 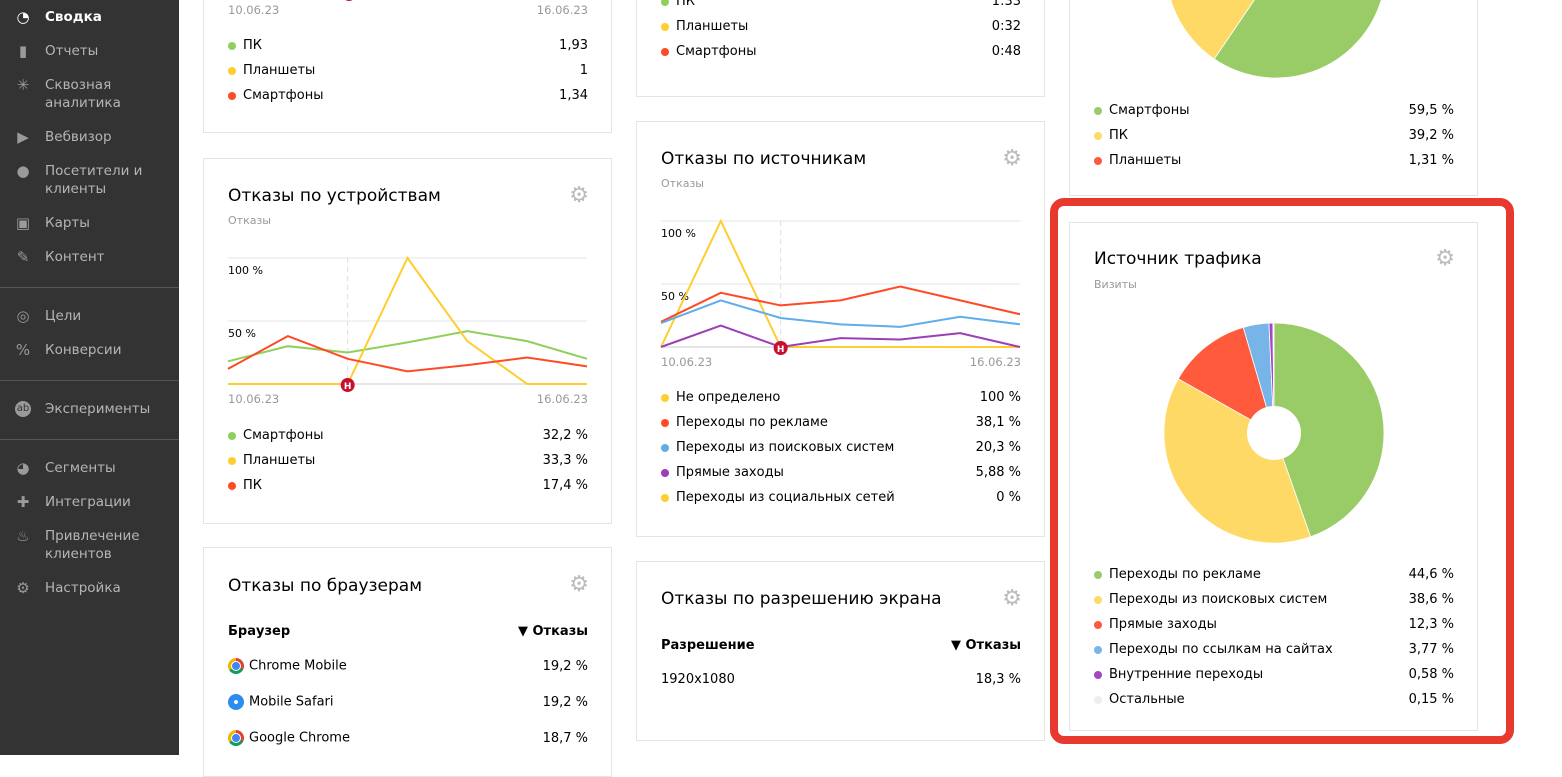 What do you see at coordinates (89, 94) in the screenshot?
I see `sidebar-item-2: ✳ Сквозная аналитика` at bounding box center [89, 94].